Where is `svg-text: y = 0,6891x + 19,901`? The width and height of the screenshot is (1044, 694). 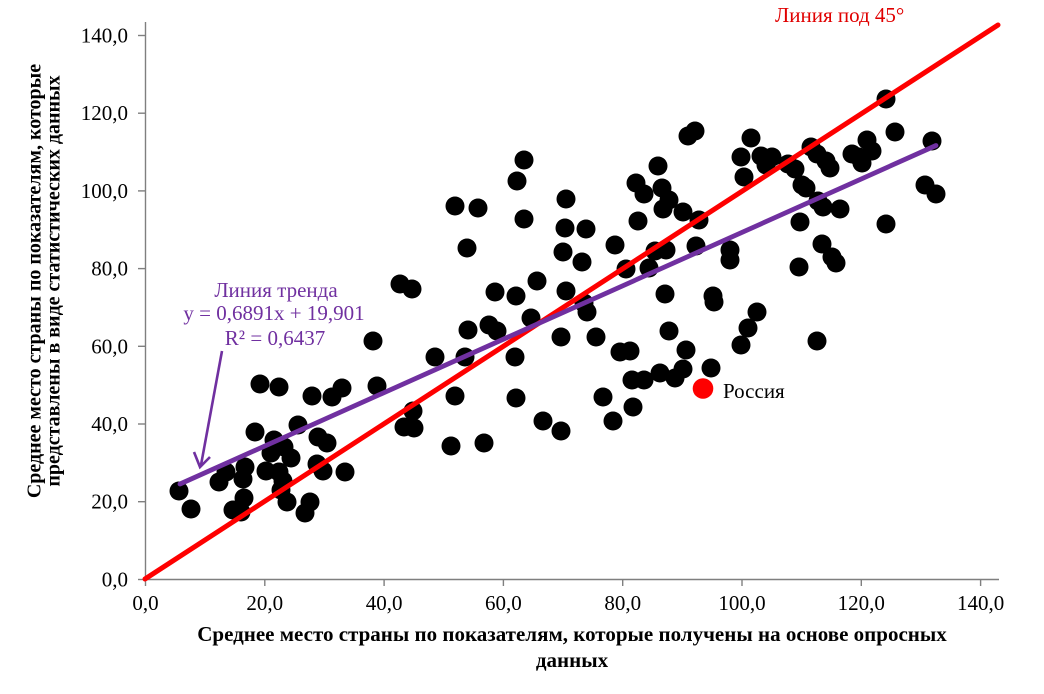 svg-text: y = 0,6891x + 19,901 is located at coordinates (273, 313).